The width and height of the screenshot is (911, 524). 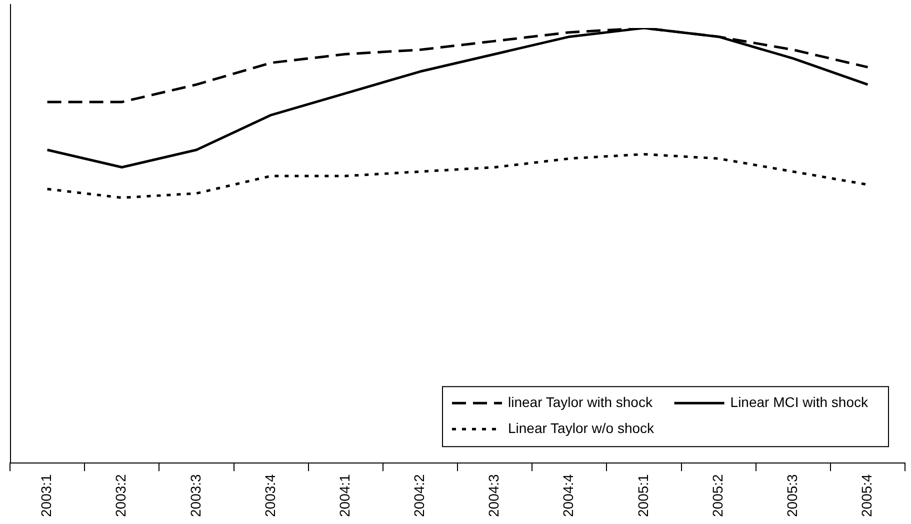 I want to click on legend-label: linear Taylor with shock, so click(x=581, y=402).